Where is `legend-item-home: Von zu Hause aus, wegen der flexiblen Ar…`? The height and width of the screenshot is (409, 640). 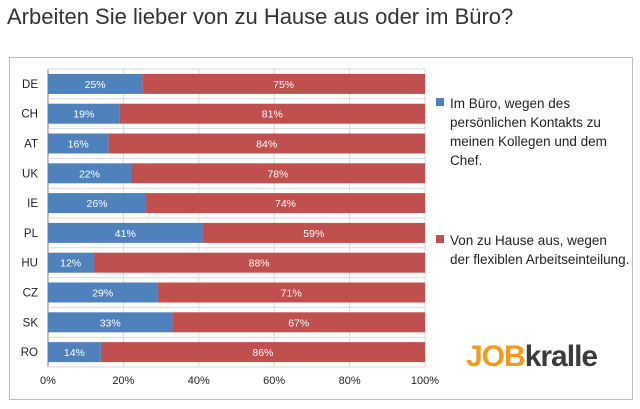
legend-item-home: Von zu Hause aus, wegen der flexiblen Ar… is located at coordinates (533, 250).